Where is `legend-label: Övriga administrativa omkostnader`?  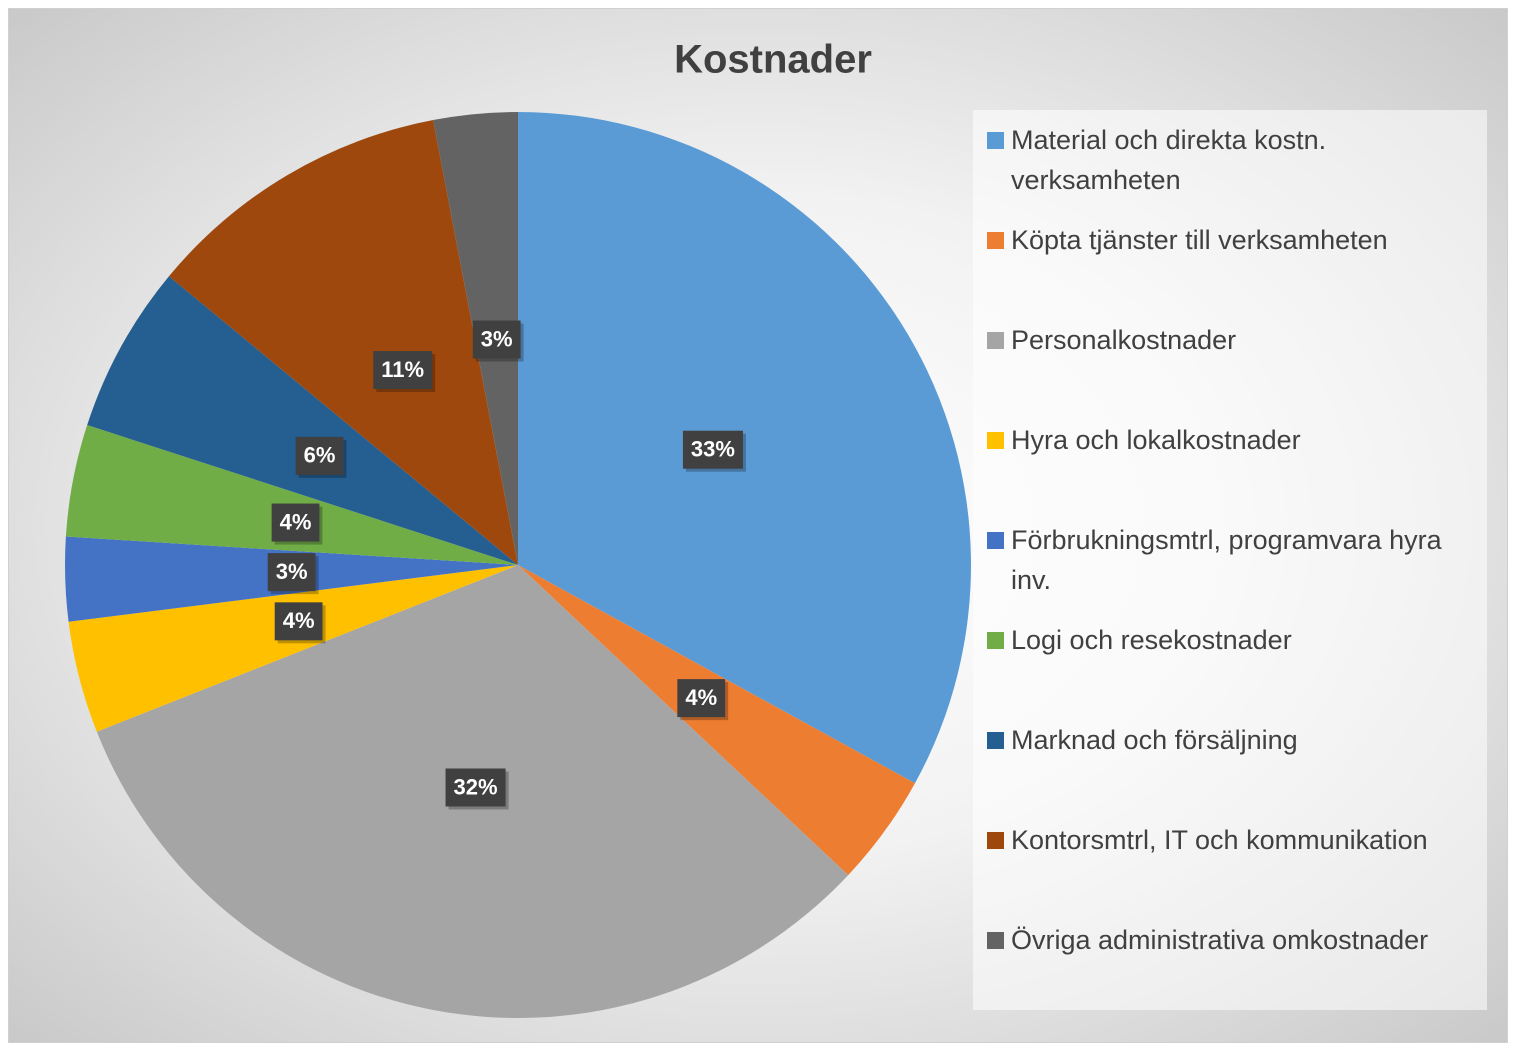 legend-label: Övriga administrativa omkostnader is located at coordinates (1220, 940).